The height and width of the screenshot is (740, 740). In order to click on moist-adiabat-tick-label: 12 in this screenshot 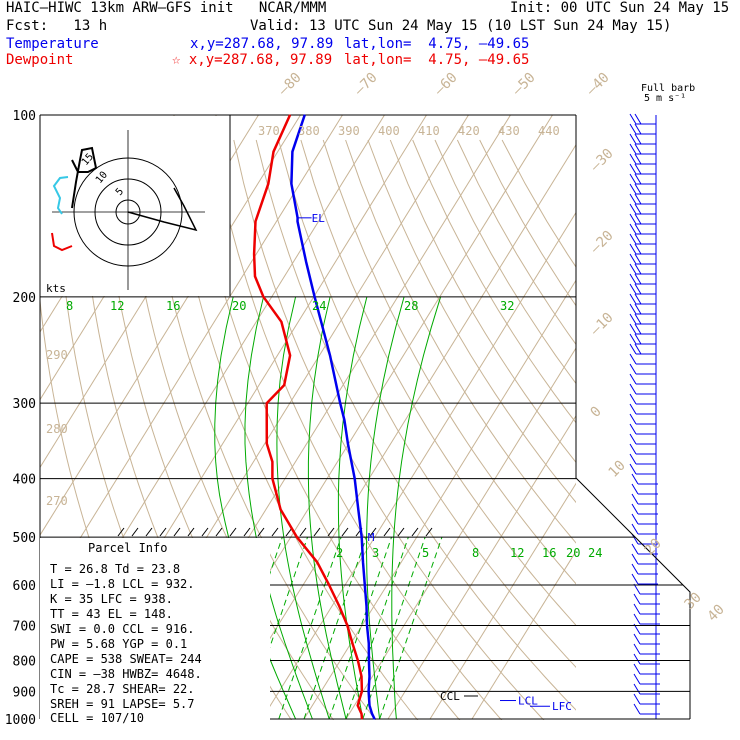, I will do `click(117, 306)`.